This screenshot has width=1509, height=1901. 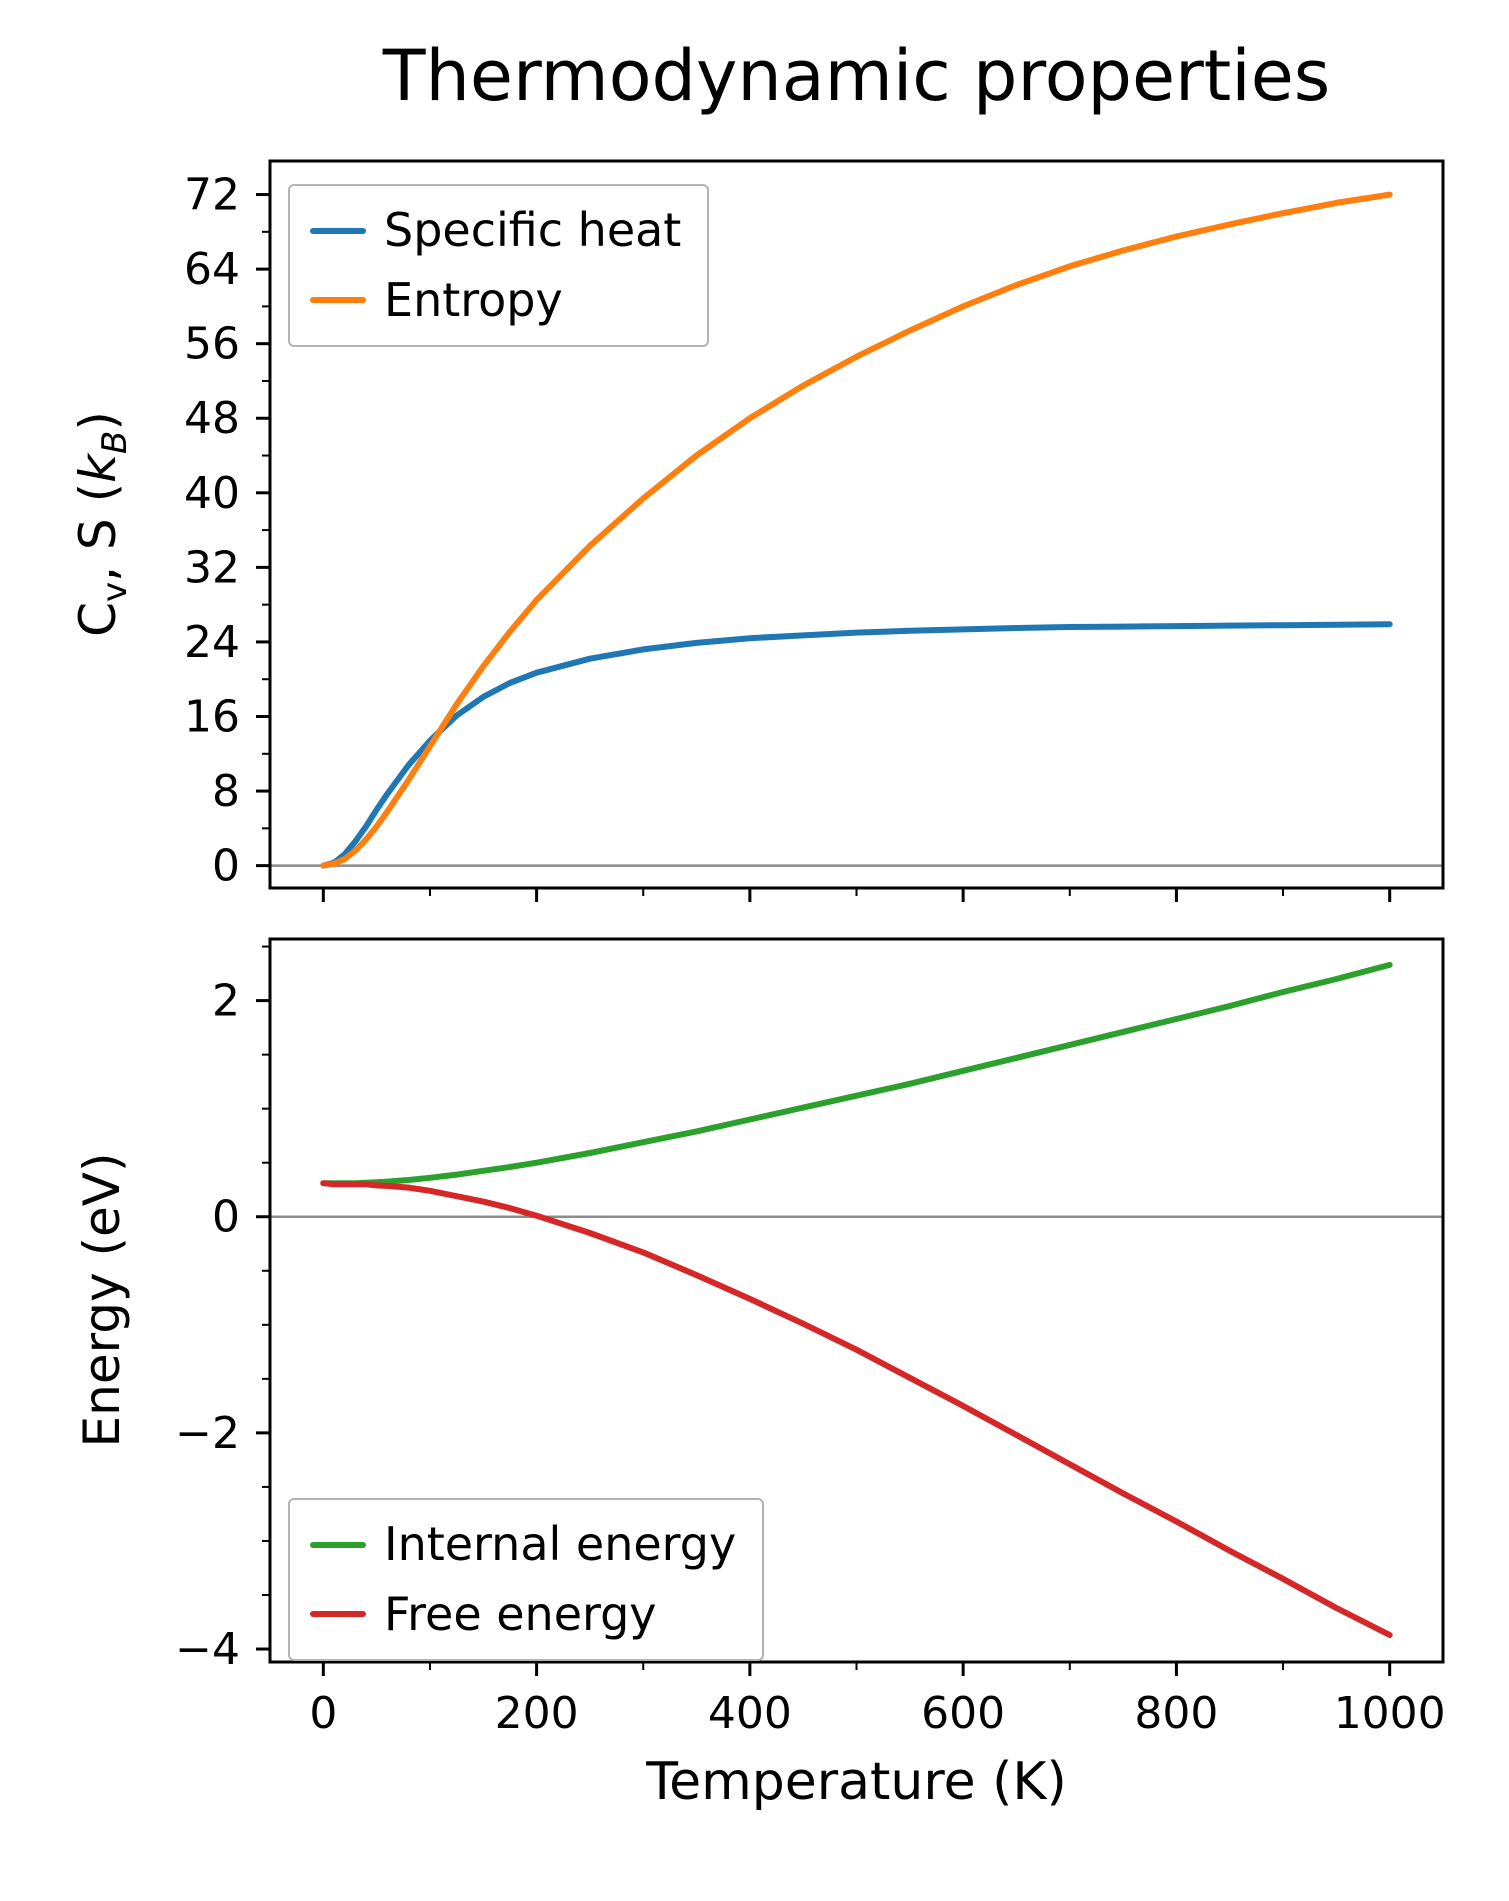 I want to click on top-panel-ylabel: Cv, S (kB), so click(x=102, y=524).